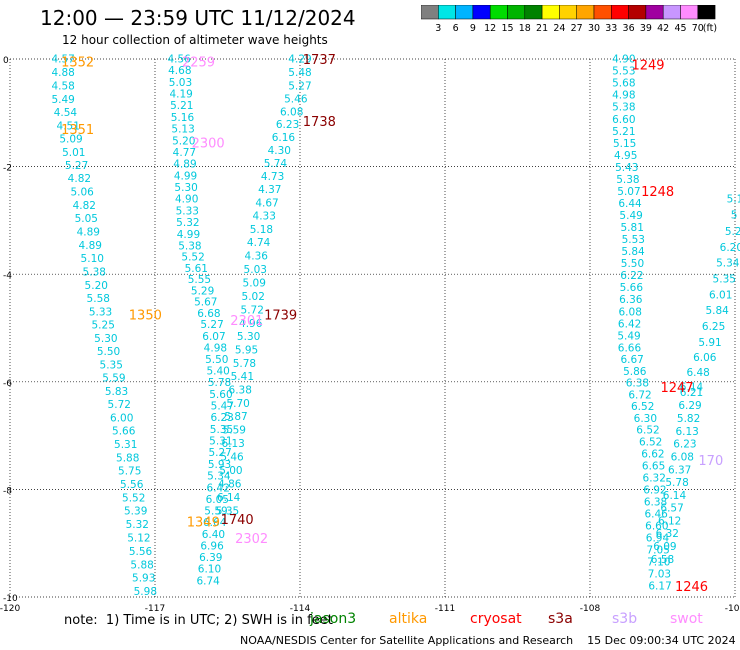 Image resolution: width=740 pixels, height=650 pixels. What do you see at coordinates (230, 484) in the screenshot?
I see `wave-height-value: 4.86` at bounding box center [230, 484].